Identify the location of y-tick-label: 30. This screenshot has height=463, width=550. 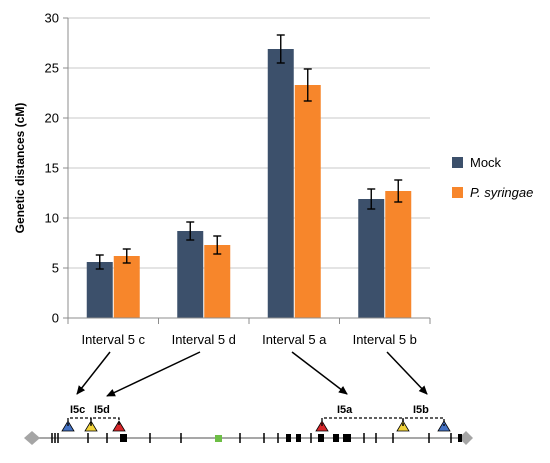
(52, 18).